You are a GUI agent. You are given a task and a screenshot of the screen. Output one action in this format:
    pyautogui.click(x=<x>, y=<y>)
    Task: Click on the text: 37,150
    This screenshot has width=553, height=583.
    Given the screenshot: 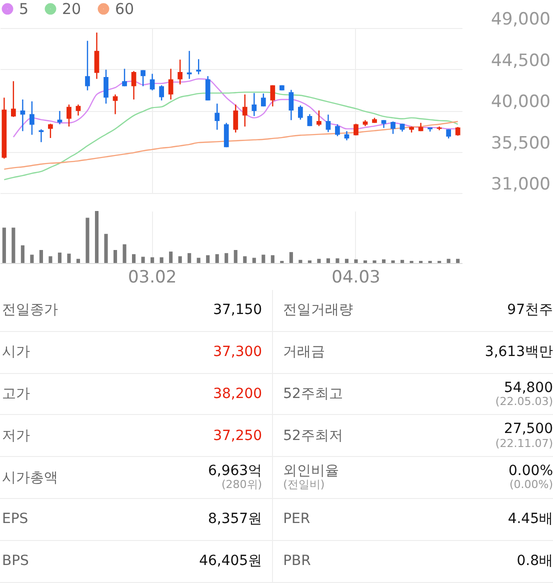 What is the action you would take?
    pyautogui.click(x=237, y=310)
    